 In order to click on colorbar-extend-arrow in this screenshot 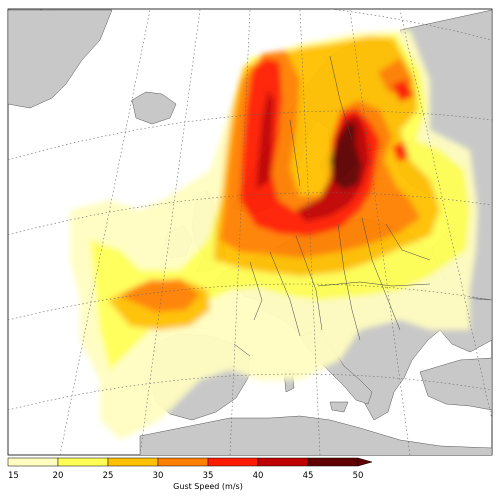, I will do `click(365, 462)`.